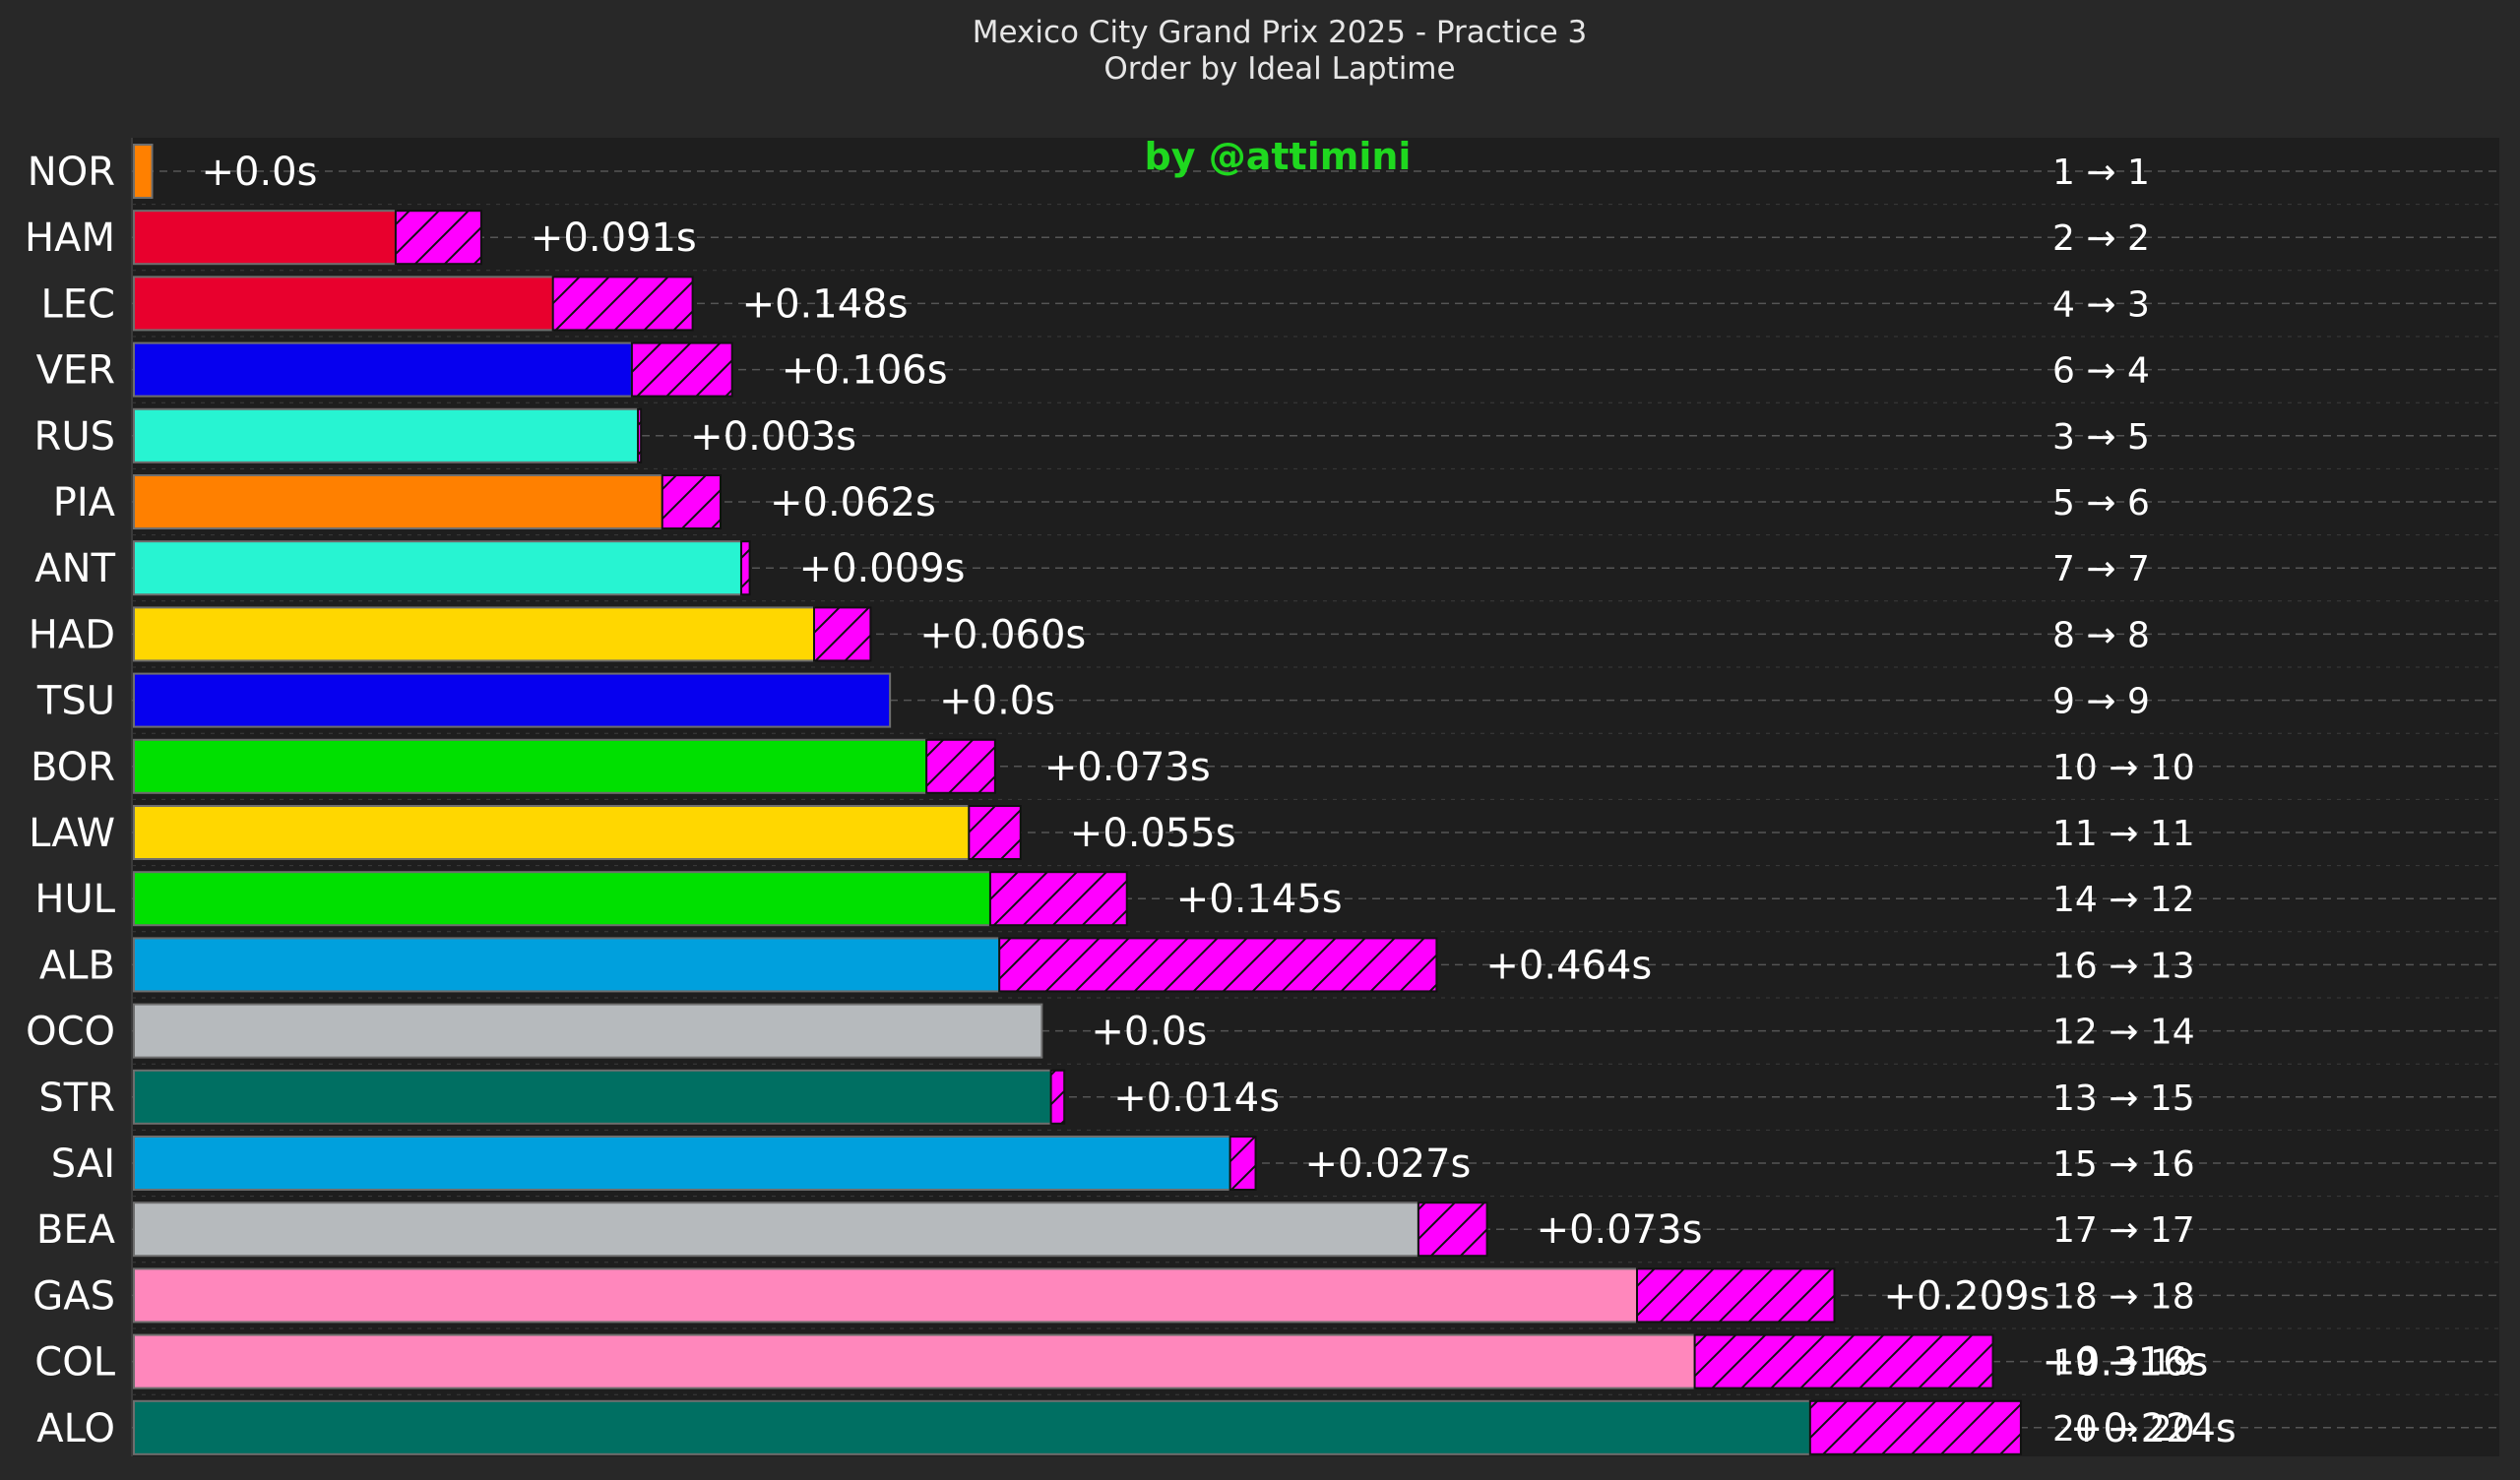  I want to click on tick-label-law: LAW, so click(72, 833).